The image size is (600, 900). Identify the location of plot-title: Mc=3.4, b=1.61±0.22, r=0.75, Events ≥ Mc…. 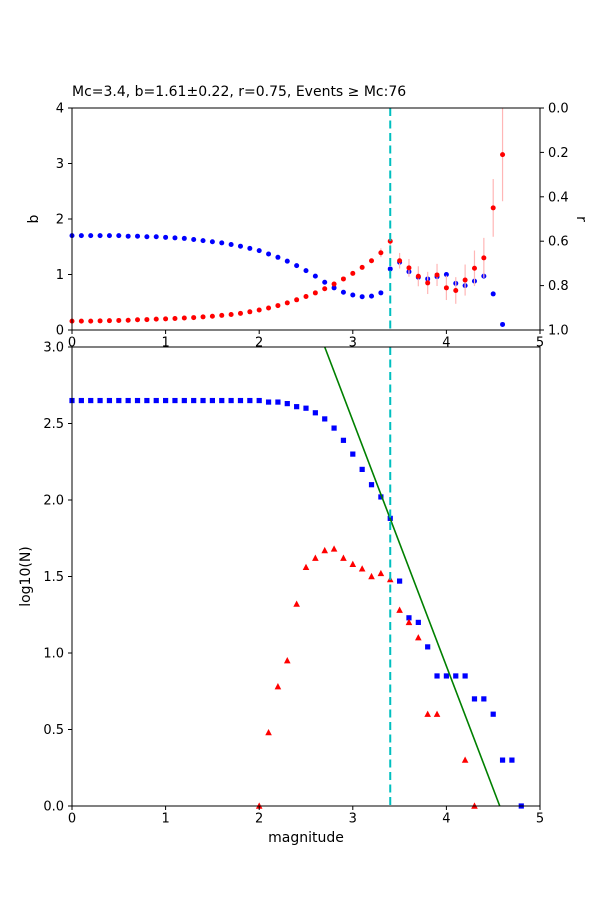
(239, 92).